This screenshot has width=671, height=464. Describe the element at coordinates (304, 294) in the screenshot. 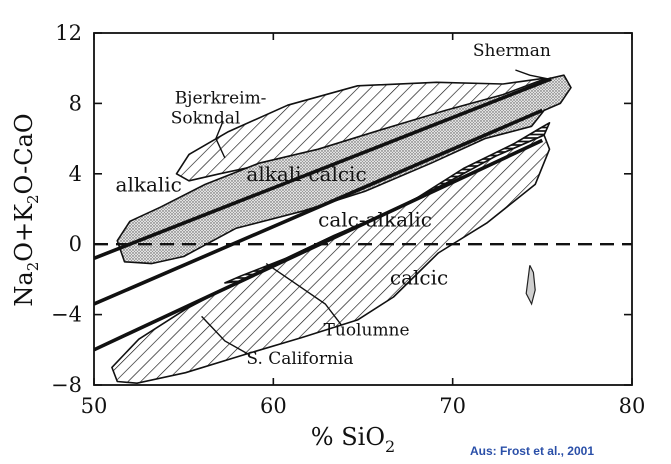

I see `leader-tuolumne` at that location.